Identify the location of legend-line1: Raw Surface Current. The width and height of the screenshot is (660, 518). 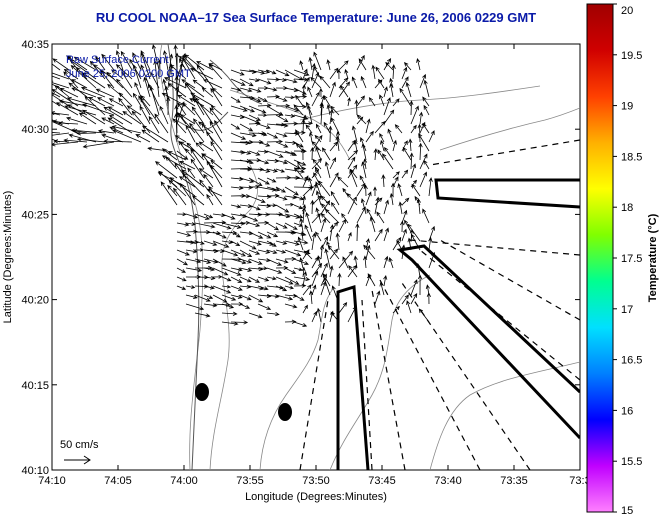
(117, 60).